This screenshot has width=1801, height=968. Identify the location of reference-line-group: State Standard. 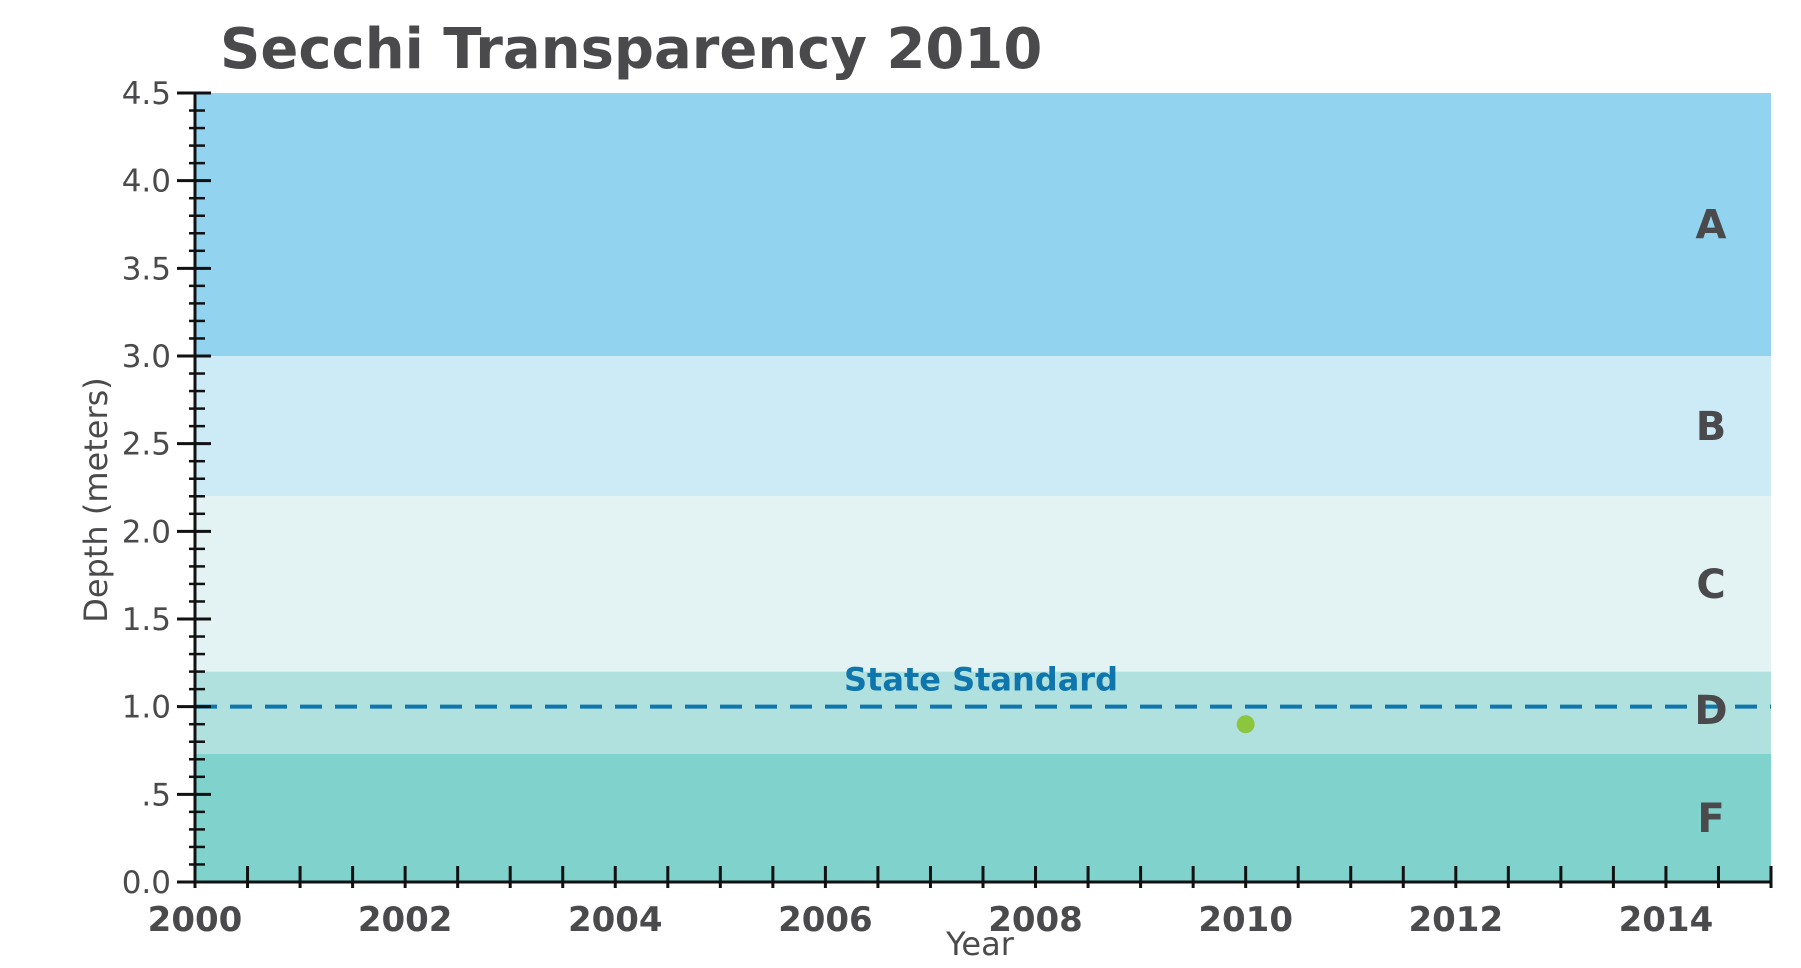
(983, 685).